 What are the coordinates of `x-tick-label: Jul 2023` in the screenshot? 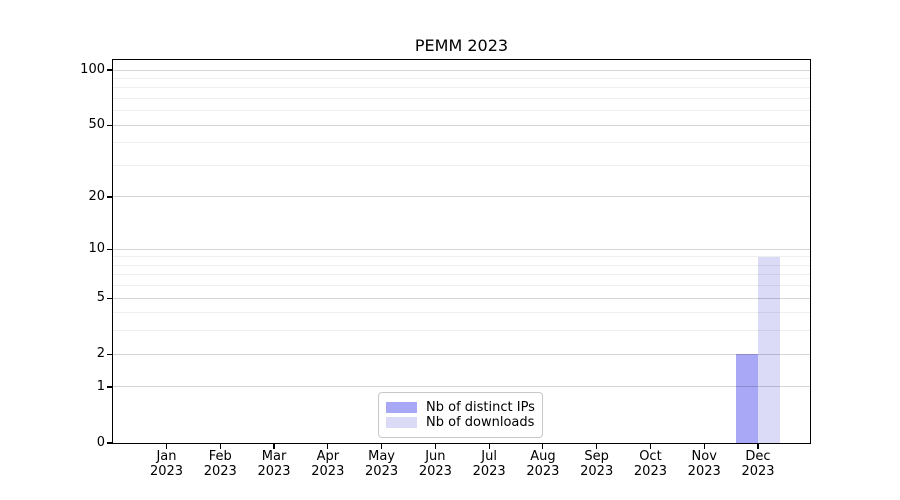 It's located at (489, 465).